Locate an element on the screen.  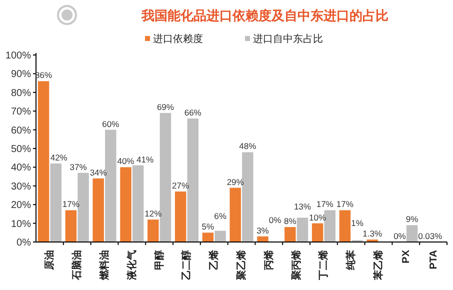
y-tick-label: 50% is located at coordinates (21, 149).